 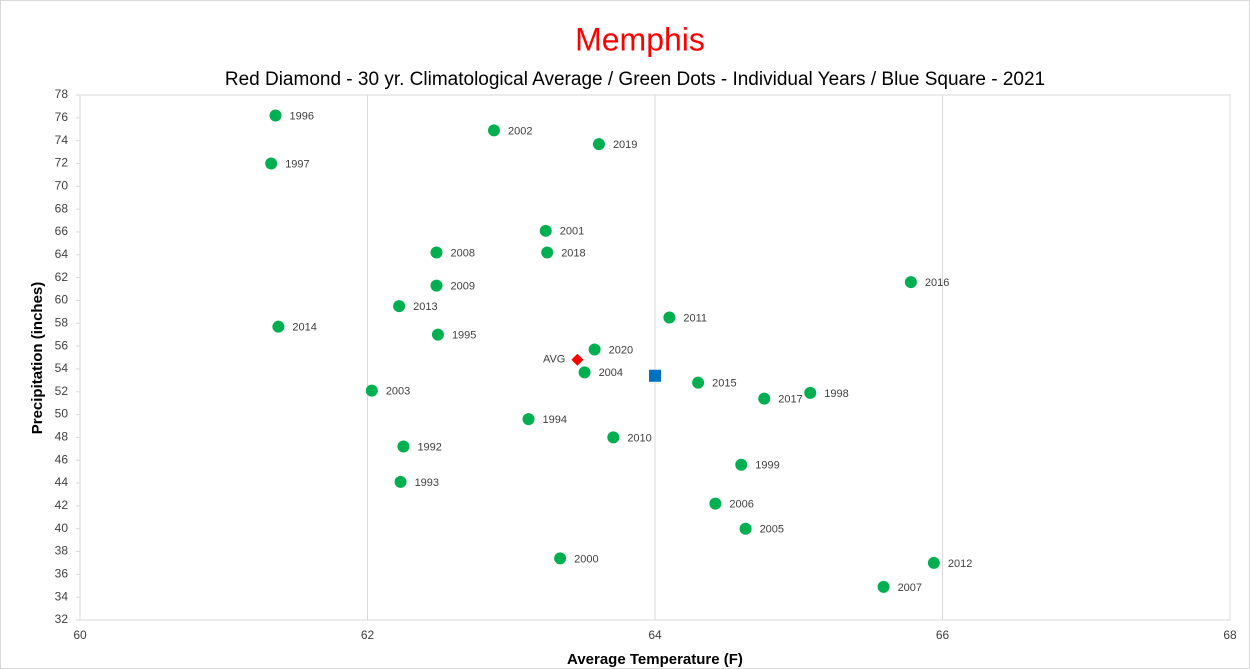 I want to click on point-label: 2020, so click(x=621, y=350).